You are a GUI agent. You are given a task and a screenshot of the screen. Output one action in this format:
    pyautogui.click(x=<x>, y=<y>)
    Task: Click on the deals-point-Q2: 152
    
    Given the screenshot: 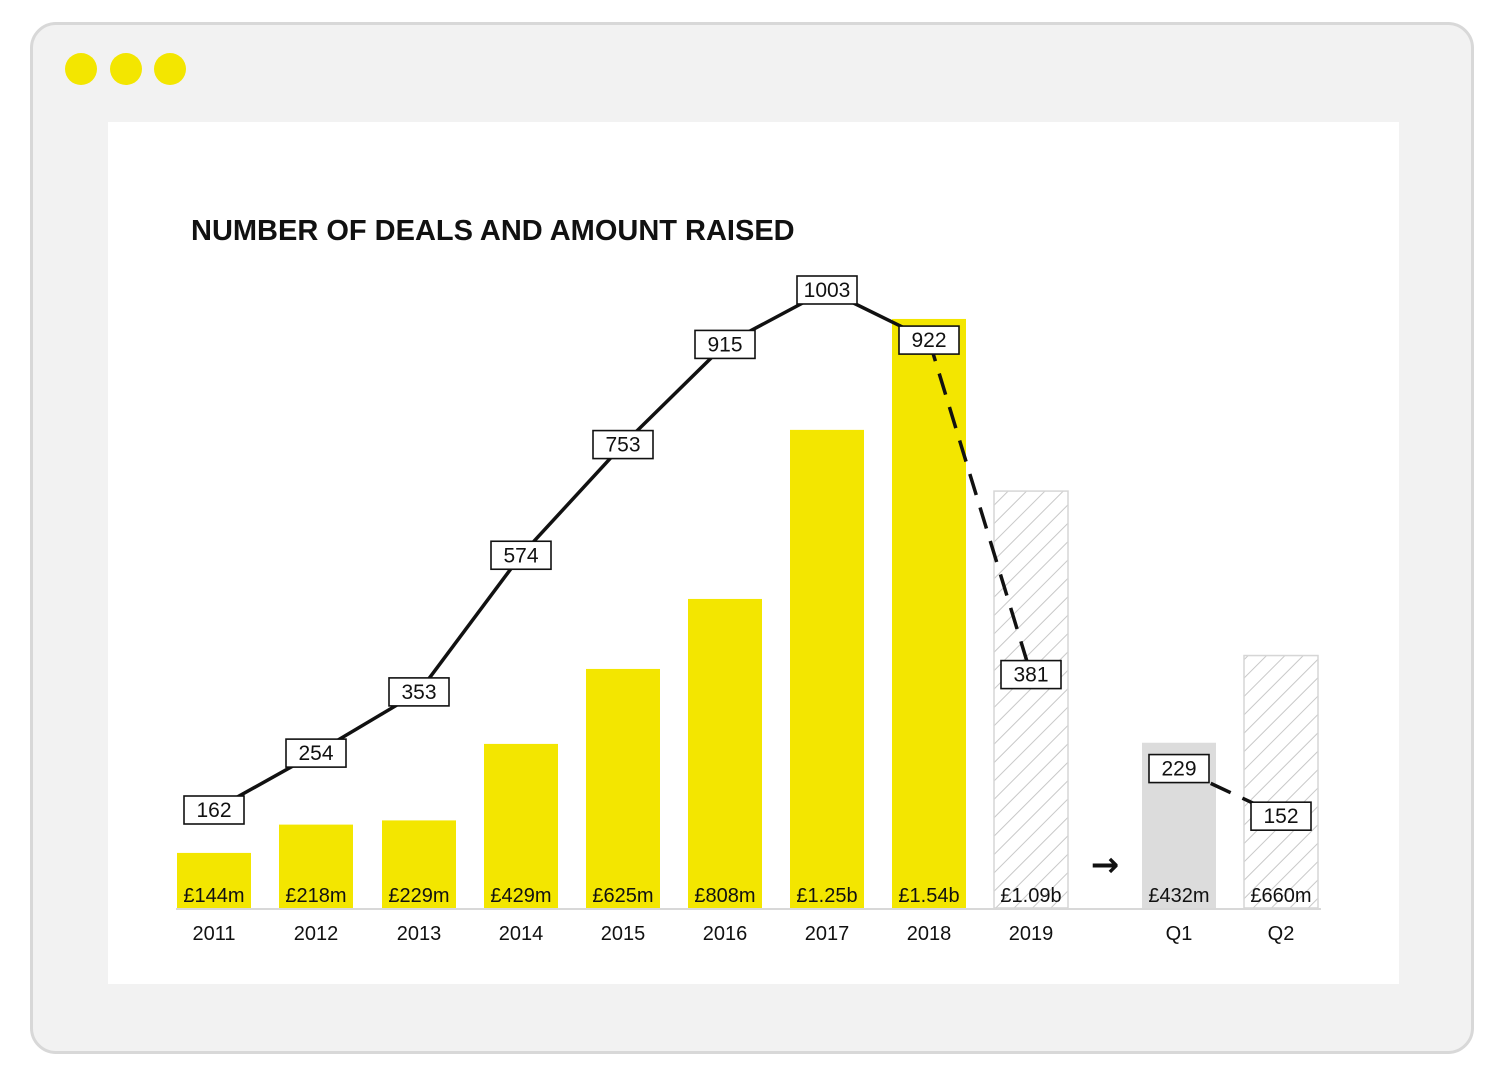 What is the action you would take?
    pyautogui.click(x=1281, y=816)
    